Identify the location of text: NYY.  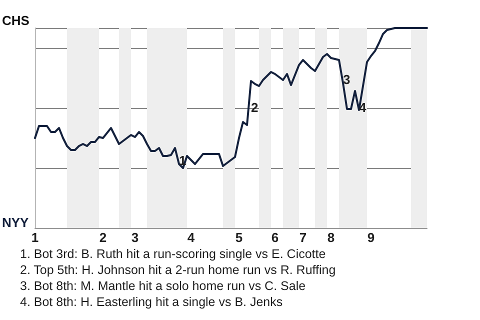
(16, 222).